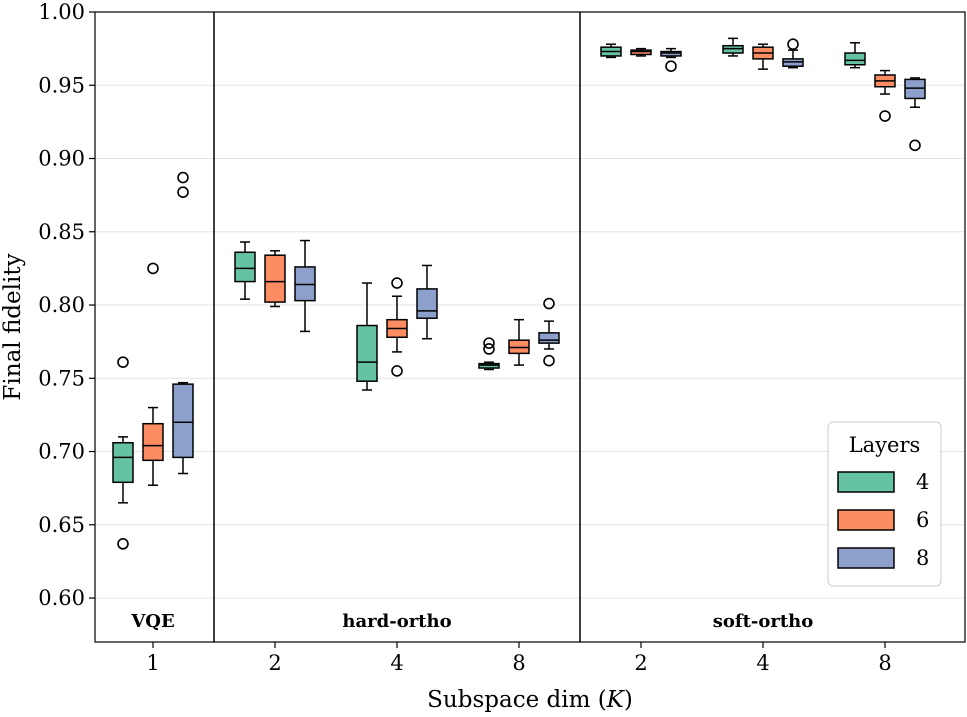 The image size is (967, 717). I want to click on box-hard-ortho-k2-layers6, so click(275, 279).